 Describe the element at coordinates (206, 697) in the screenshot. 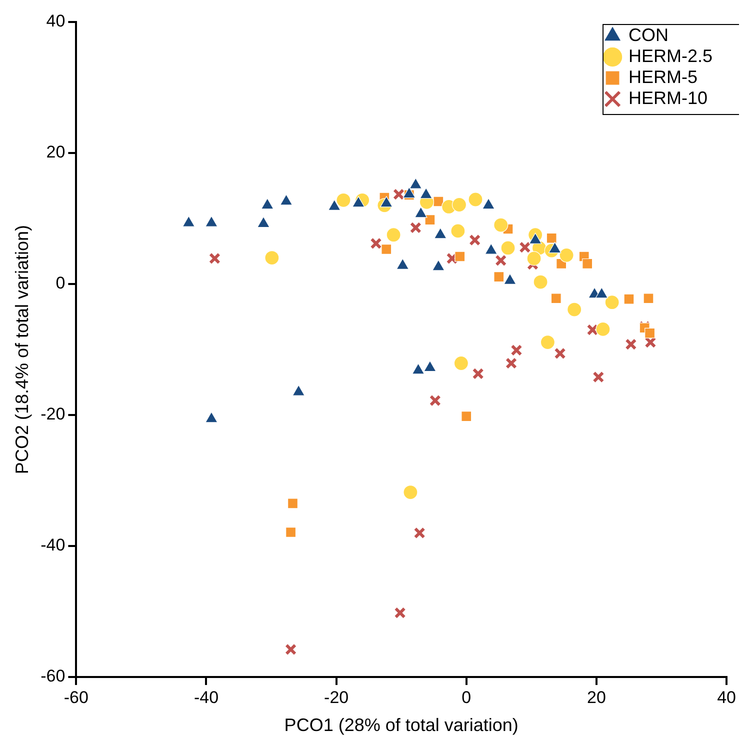

I see `x-tick-label: -40` at that location.